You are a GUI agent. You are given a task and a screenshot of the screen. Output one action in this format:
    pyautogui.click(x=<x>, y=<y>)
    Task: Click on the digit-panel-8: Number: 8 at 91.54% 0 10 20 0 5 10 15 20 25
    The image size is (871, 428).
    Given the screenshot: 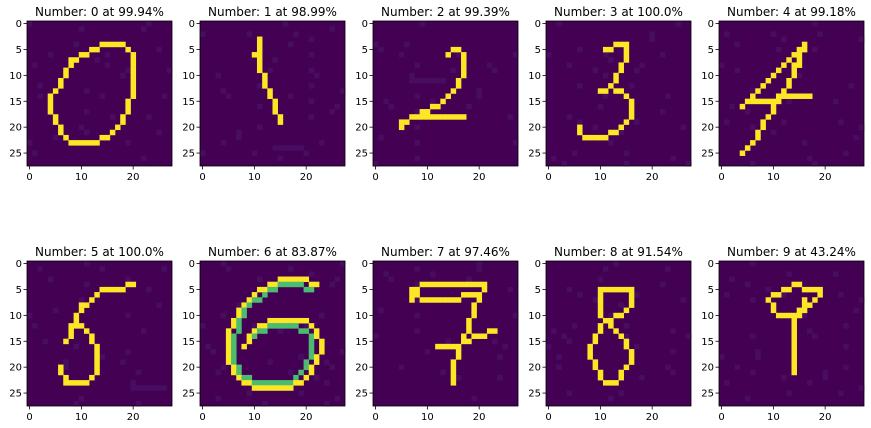 What is the action you would take?
    pyautogui.click(x=610, y=334)
    